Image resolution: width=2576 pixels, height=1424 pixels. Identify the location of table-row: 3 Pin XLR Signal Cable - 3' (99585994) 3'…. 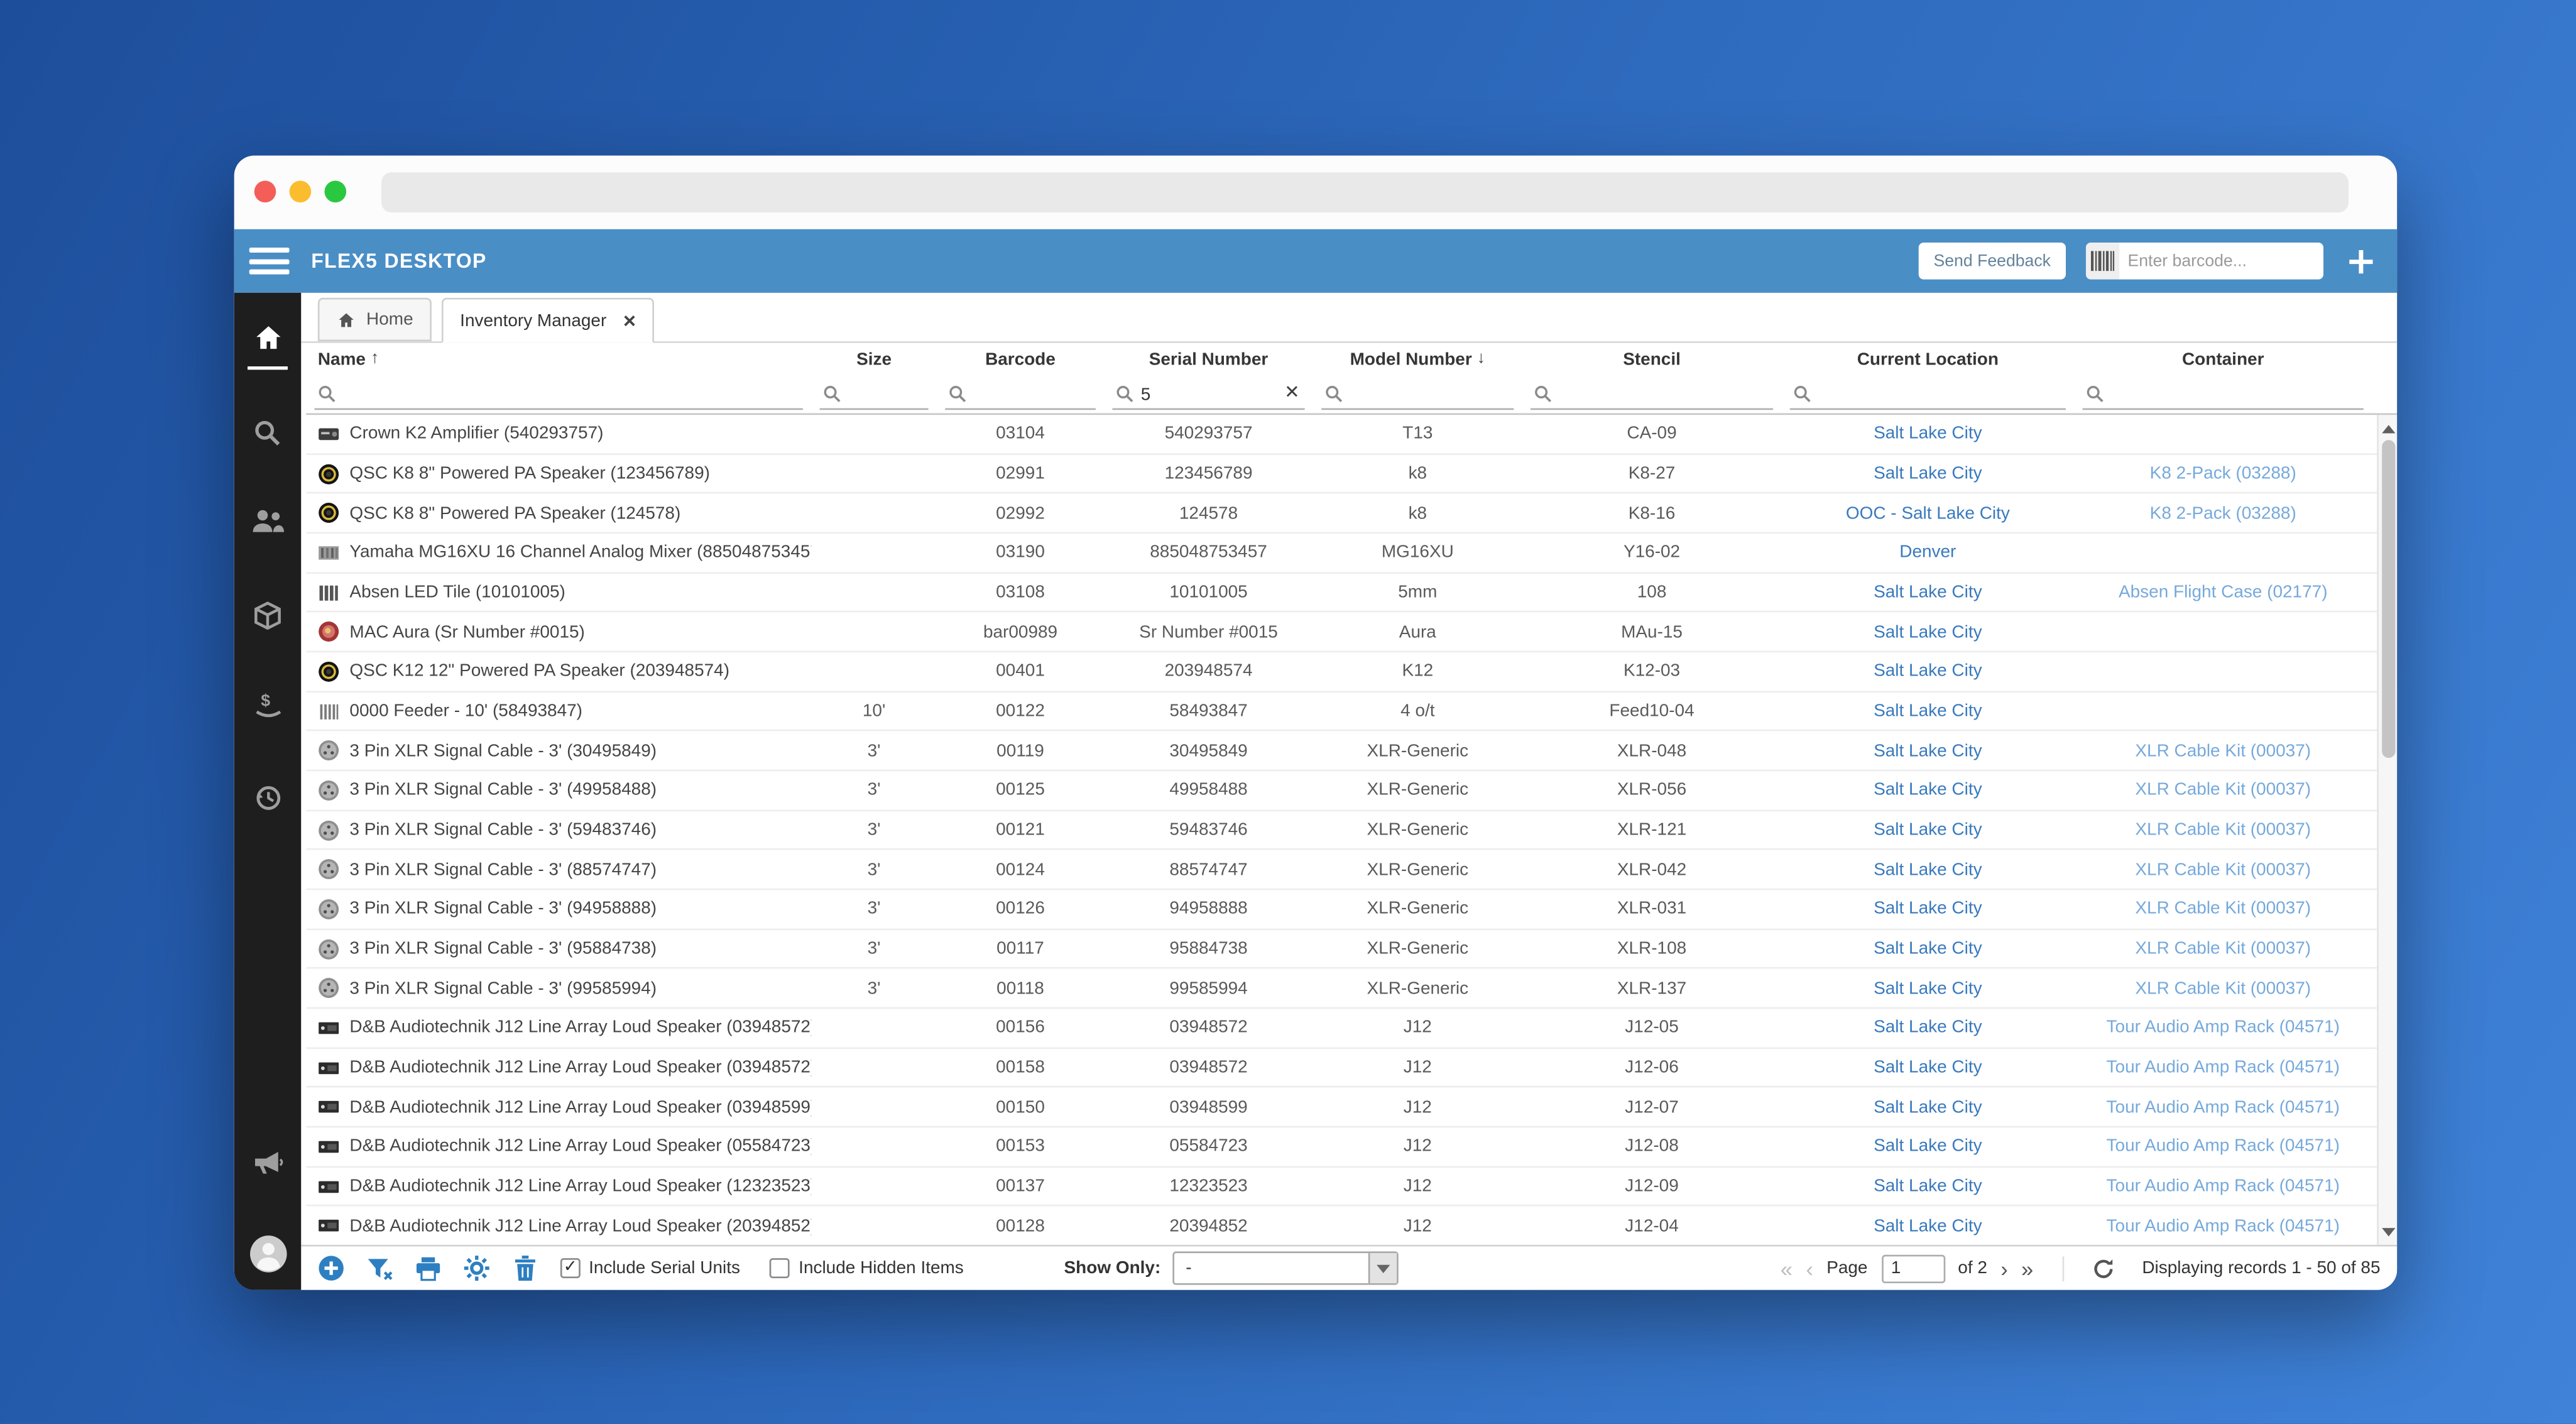
(1341, 989).